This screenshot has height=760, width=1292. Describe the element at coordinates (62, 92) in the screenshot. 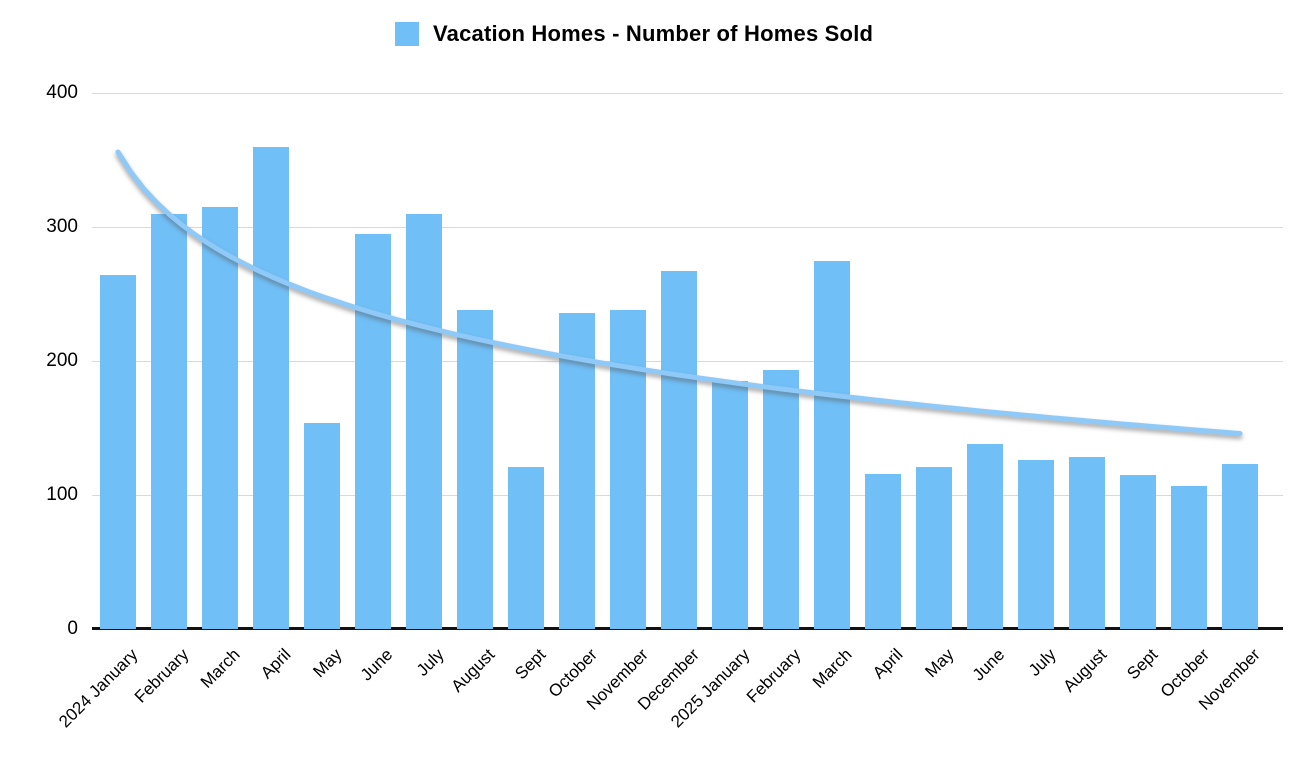

I see `y-tick-label: 400` at that location.